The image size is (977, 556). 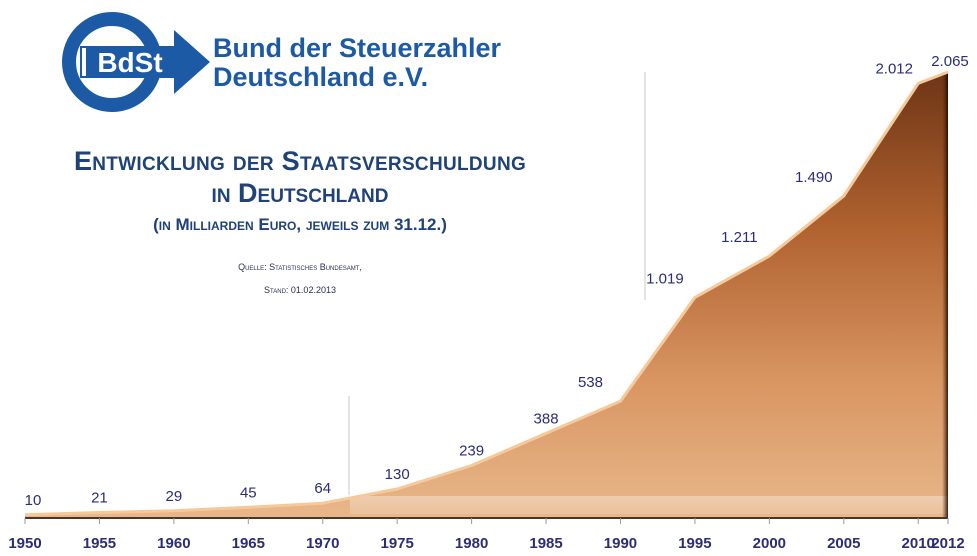 I want to click on data-label: 45, so click(x=248, y=492).